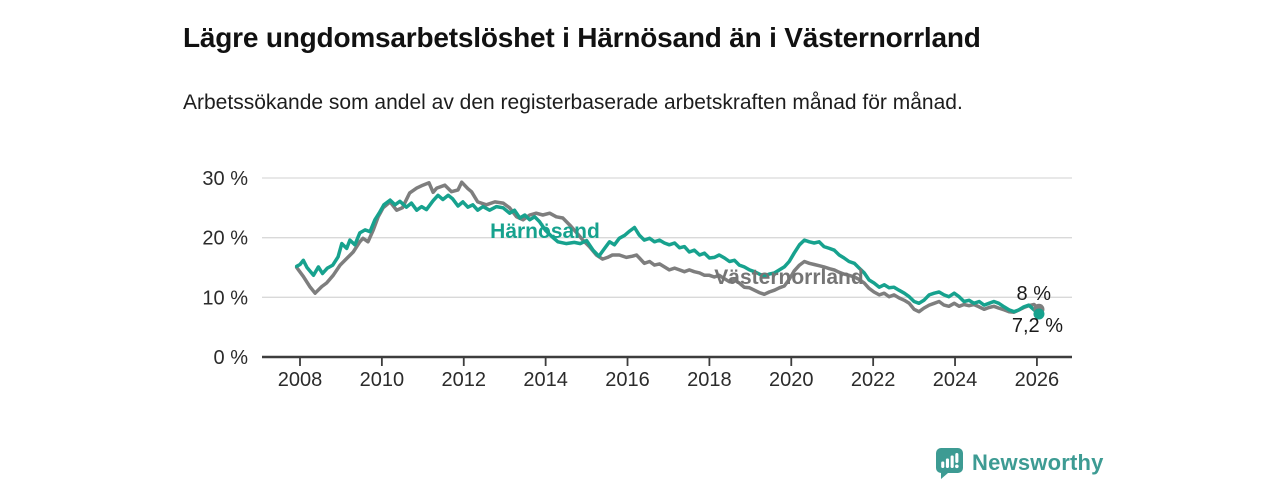 The height and width of the screenshot is (480, 1280). What do you see at coordinates (231, 358) in the screenshot?
I see `y-axis-tick-label: 0 %` at bounding box center [231, 358].